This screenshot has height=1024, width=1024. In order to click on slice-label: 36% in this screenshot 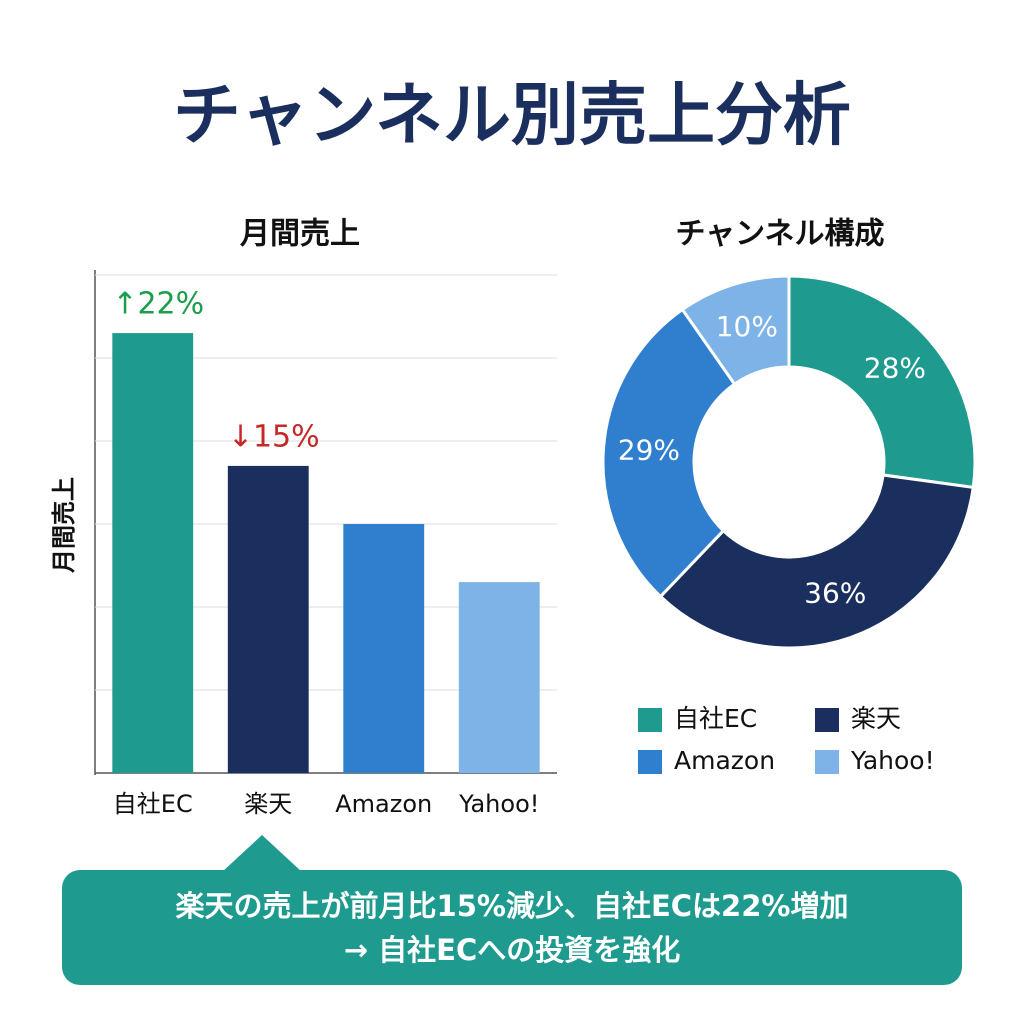, I will do `click(835, 593)`.